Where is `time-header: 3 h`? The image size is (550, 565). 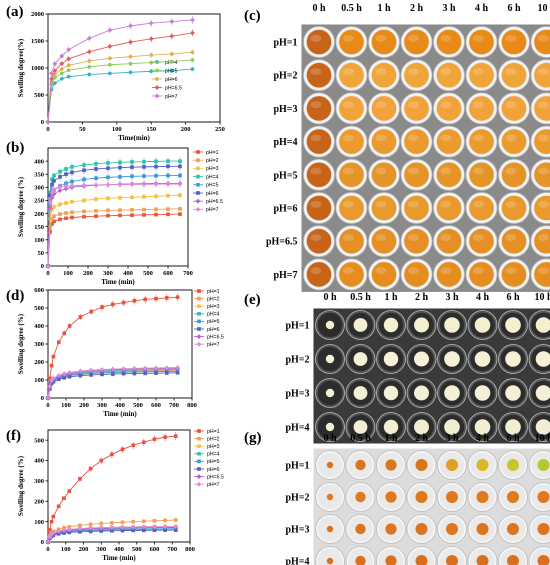
time-header: 3 h is located at coordinates (452, 438).